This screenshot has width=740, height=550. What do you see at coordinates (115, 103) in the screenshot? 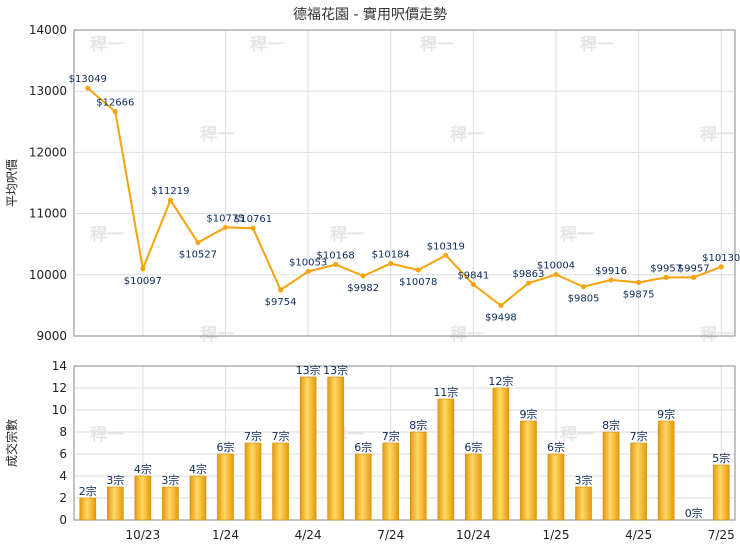
I see `price-data-label: $12666` at bounding box center [115, 103].